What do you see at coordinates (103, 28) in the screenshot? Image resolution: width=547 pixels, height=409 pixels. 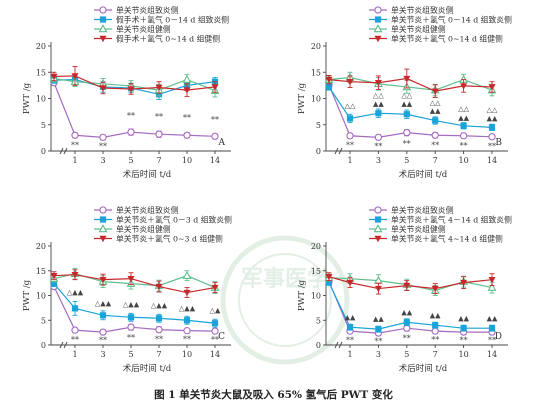 I see `legend-item-3-marker` at bounding box center [103, 28].